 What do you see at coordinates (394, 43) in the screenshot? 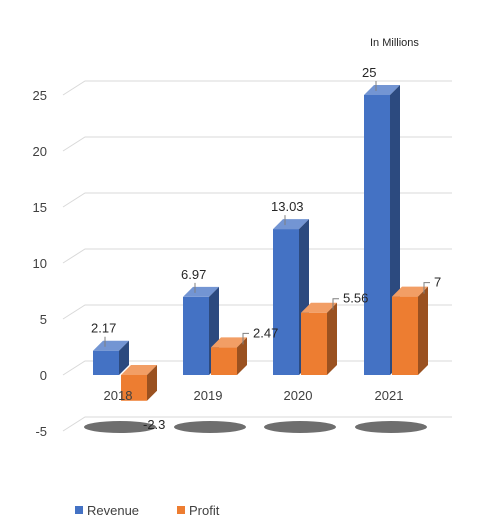
I see `units-note: In Millions` at bounding box center [394, 43].